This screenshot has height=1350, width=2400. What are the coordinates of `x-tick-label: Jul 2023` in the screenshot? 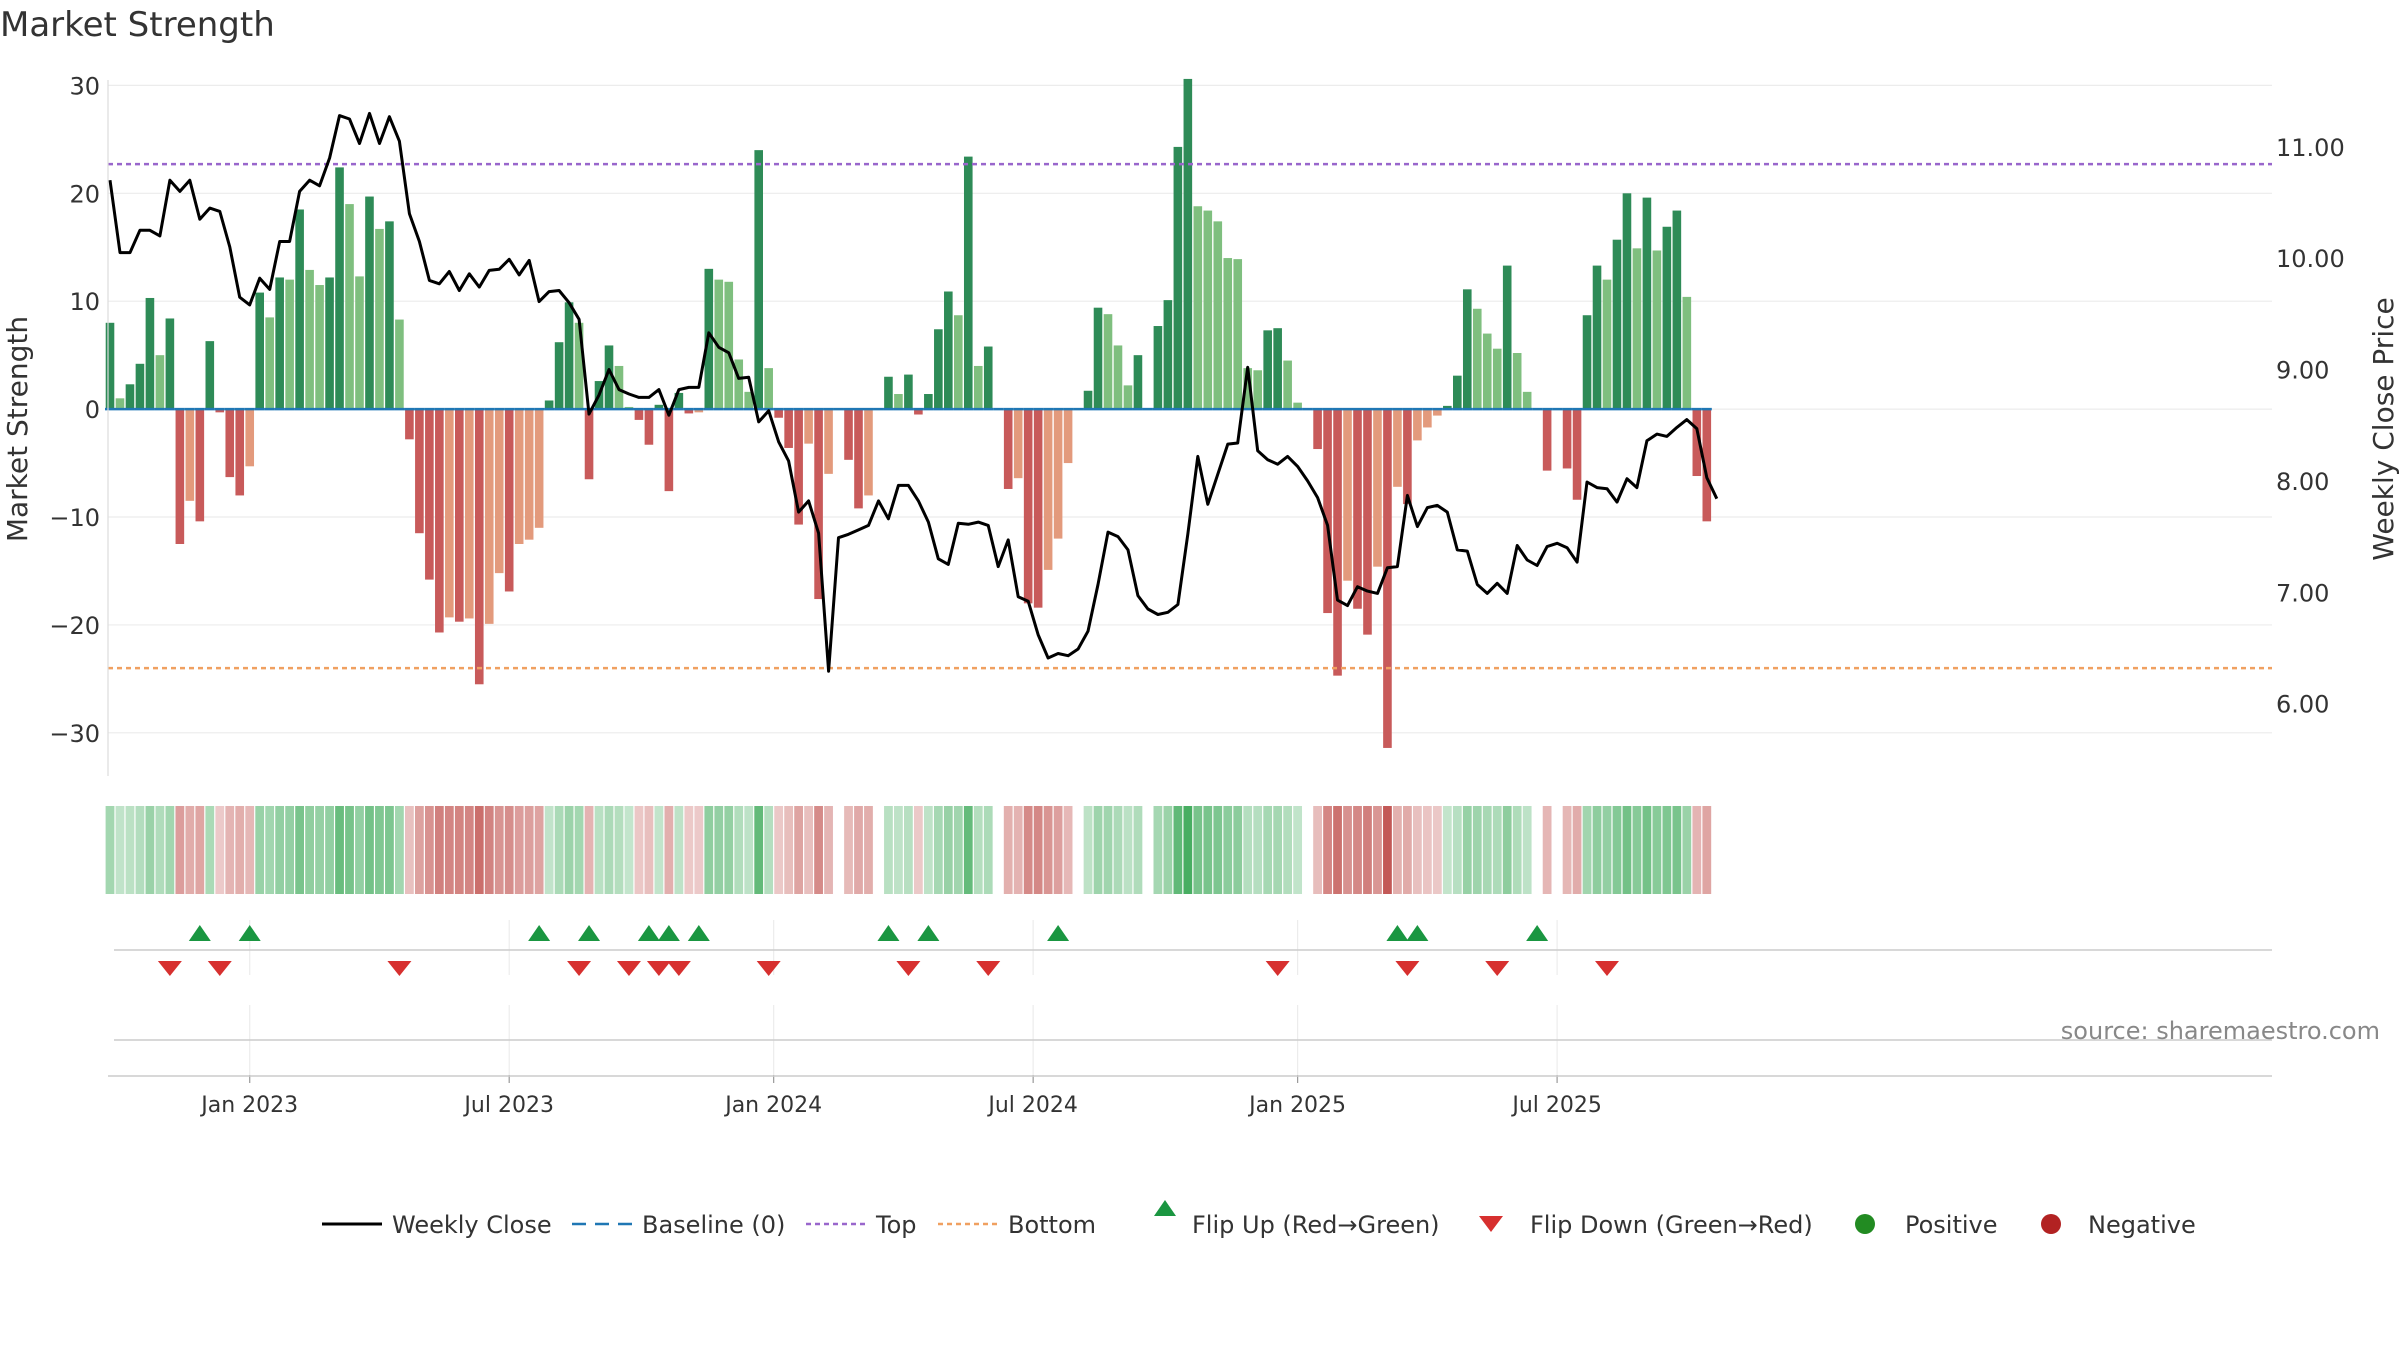 It's located at (508, 1105).